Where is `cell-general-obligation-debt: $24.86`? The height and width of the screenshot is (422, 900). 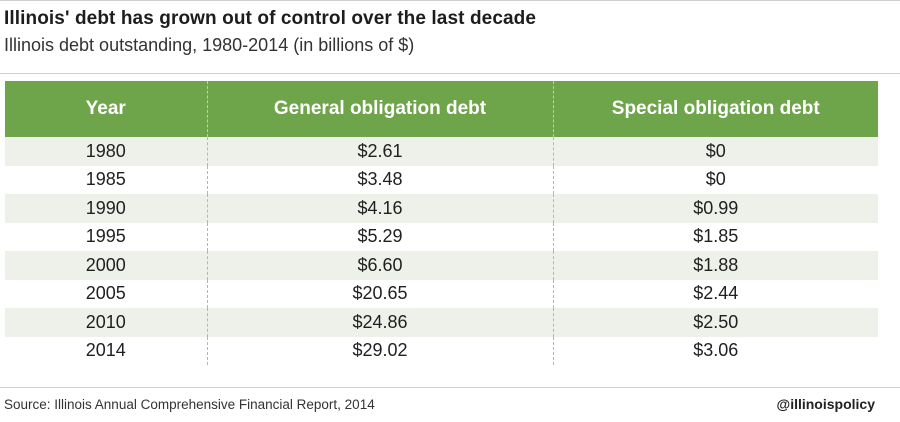
cell-general-obligation-debt: $24.86 is located at coordinates (379, 322).